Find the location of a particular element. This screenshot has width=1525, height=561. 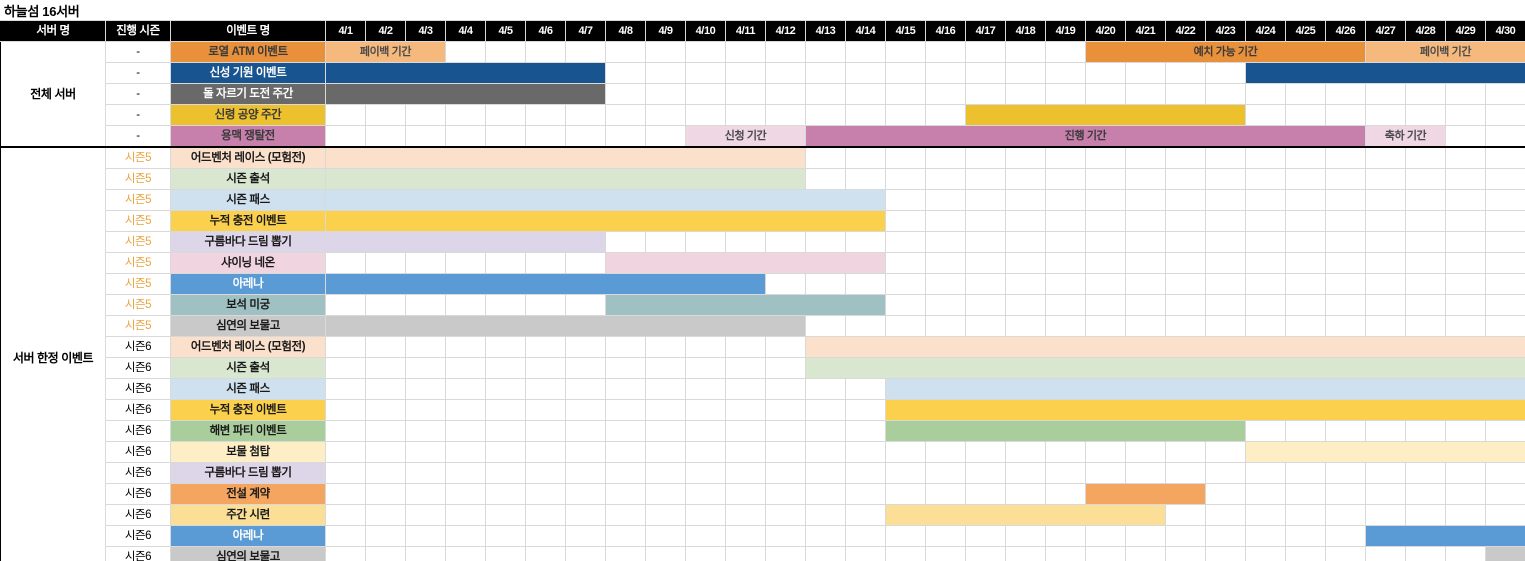

header-date-4-20: 4/20 is located at coordinates (1105, 31).